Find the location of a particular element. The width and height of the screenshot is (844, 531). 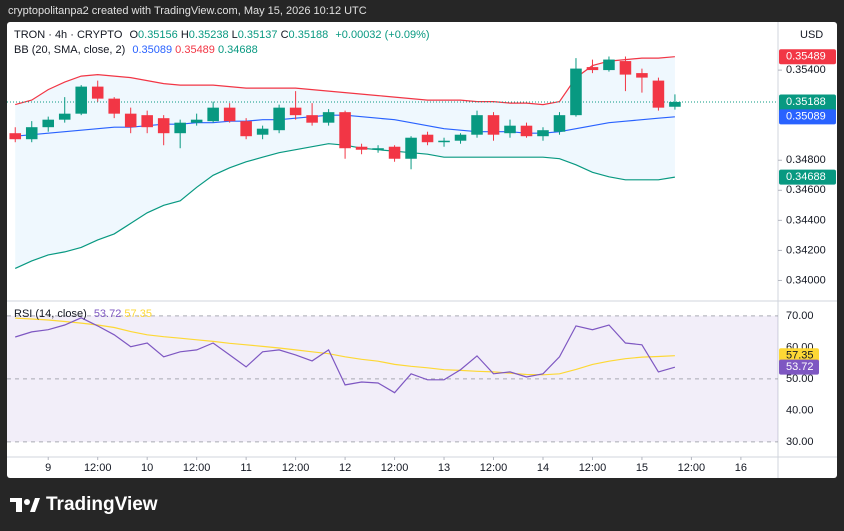

brand-logo is located at coordinates (25, 505).